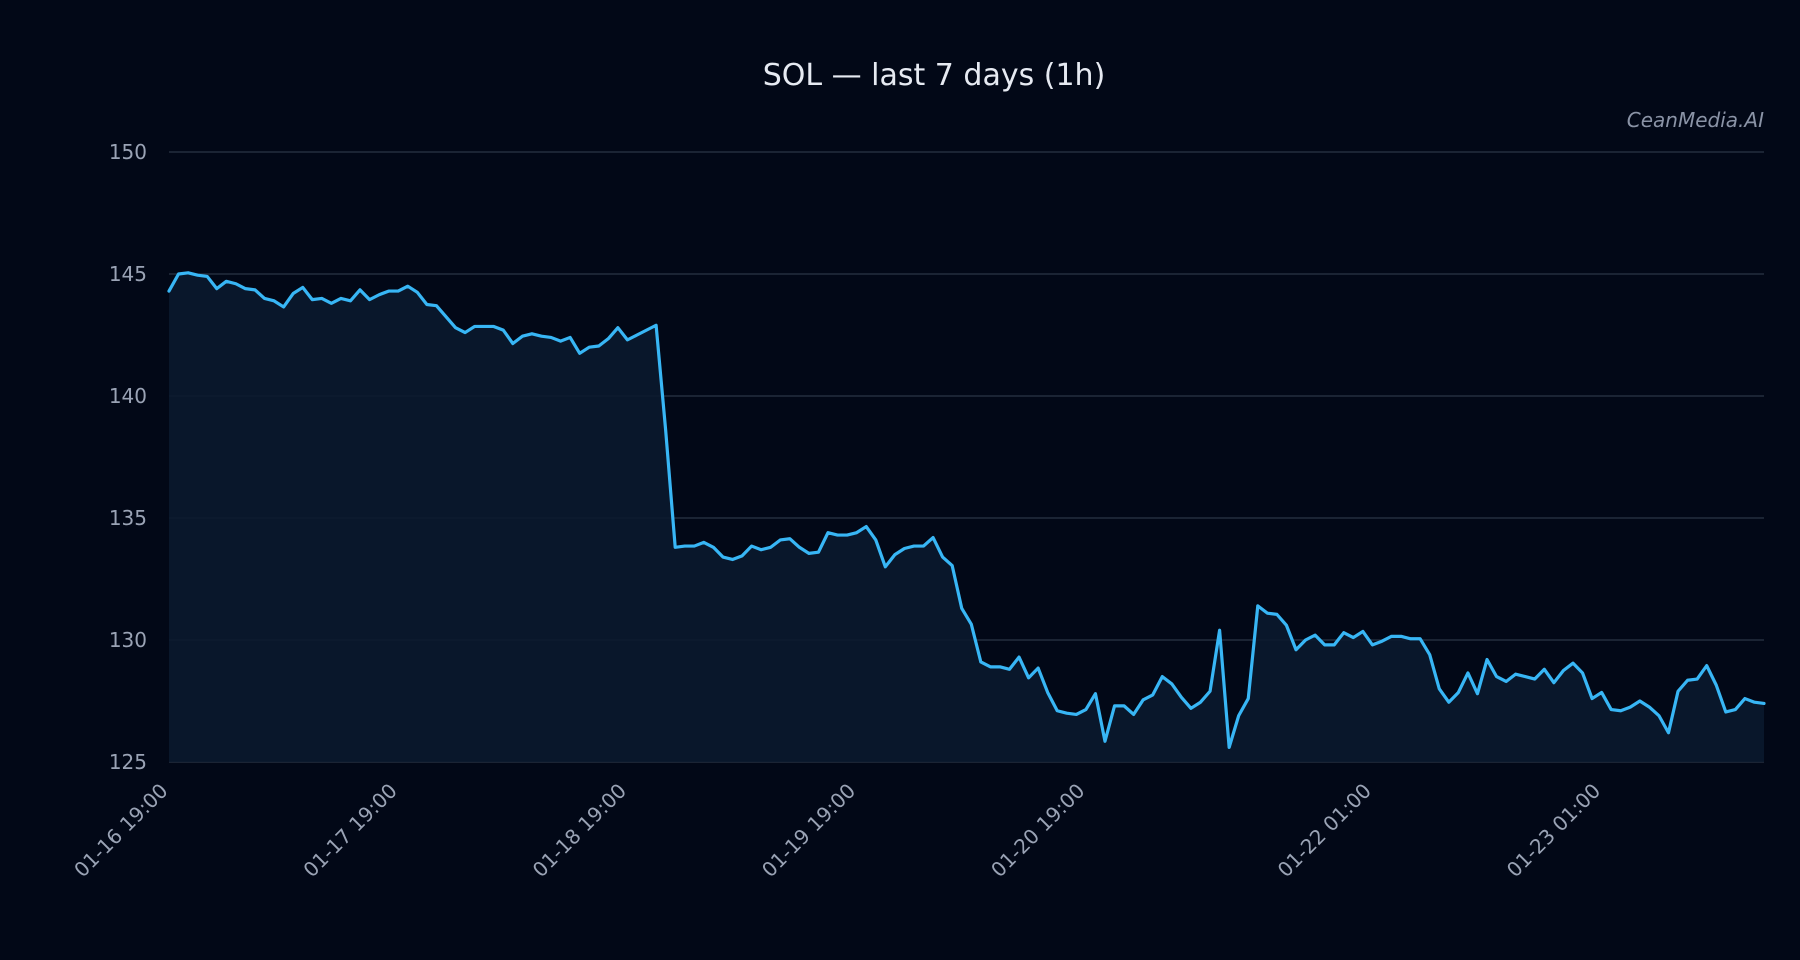 The width and height of the screenshot is (1800, 960). What do you see at coordinates (579, 830) in the screenshot?
I see `x-tick-label-2: 01-18 19:00` at bounding box center [579, 830].